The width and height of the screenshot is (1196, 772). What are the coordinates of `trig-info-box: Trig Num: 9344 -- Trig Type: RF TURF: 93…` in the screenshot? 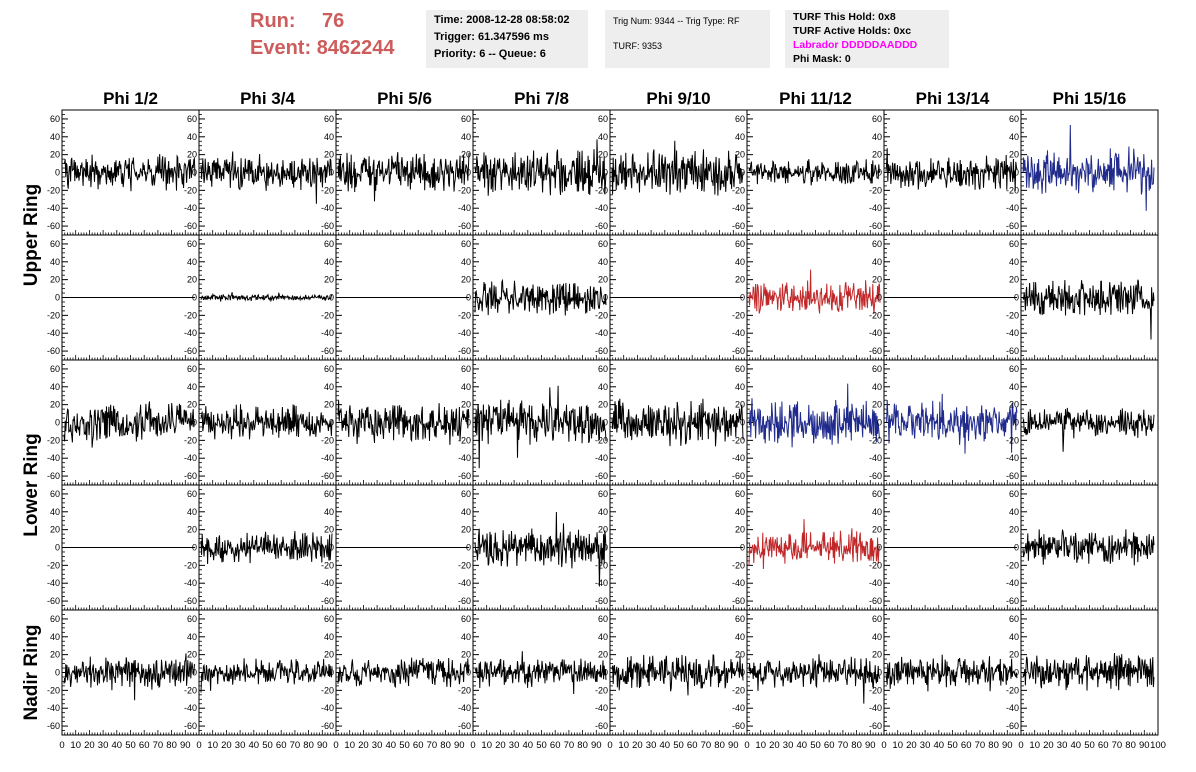 It's located at (687, 39).